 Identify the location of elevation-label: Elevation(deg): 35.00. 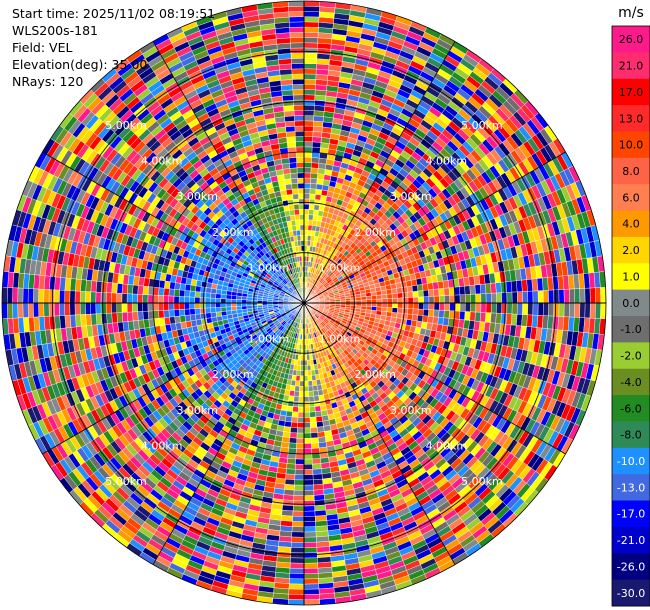
(80, 64).